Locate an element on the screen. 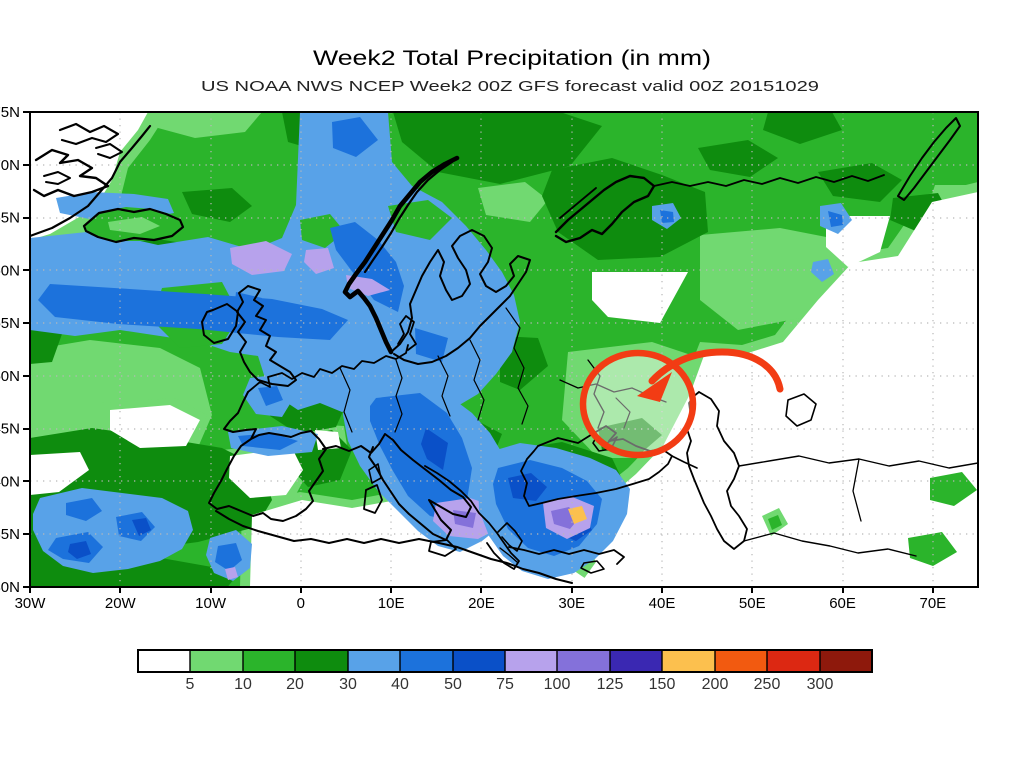 The image size is (1024, 764). svg-text: 40N is located at coordinates (10, 481).